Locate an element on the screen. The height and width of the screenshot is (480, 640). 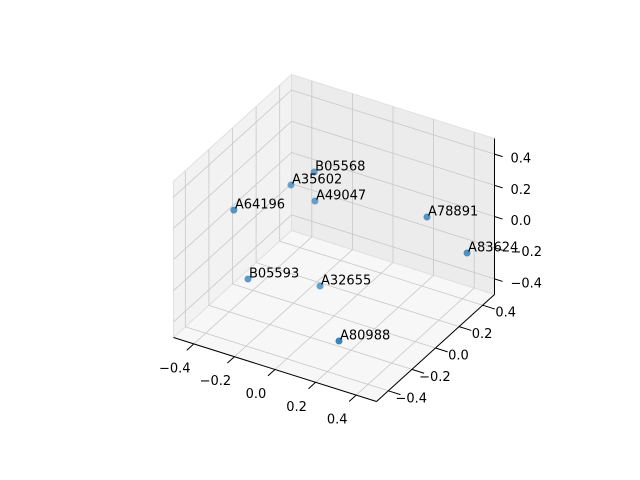
point-label: A80988 is located at coordinates (365, 336).